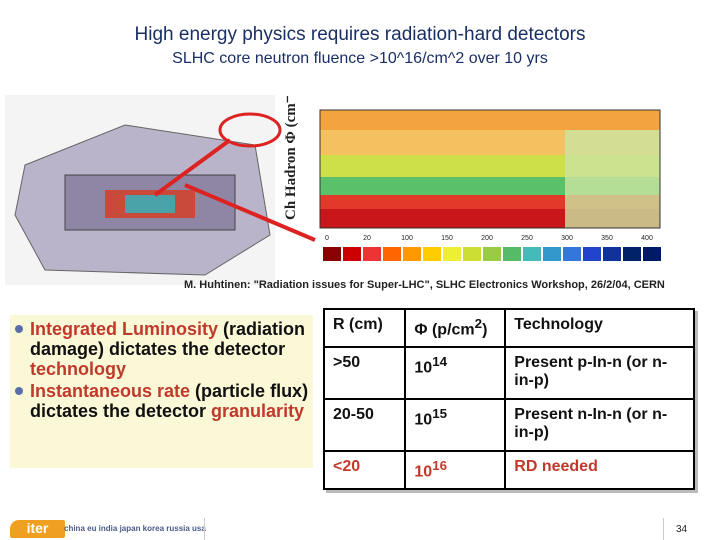  What do you see at coordinates (567, 238) in the screenshot?
I see `x-tick-label: 300` at bounding box center [567, 238].